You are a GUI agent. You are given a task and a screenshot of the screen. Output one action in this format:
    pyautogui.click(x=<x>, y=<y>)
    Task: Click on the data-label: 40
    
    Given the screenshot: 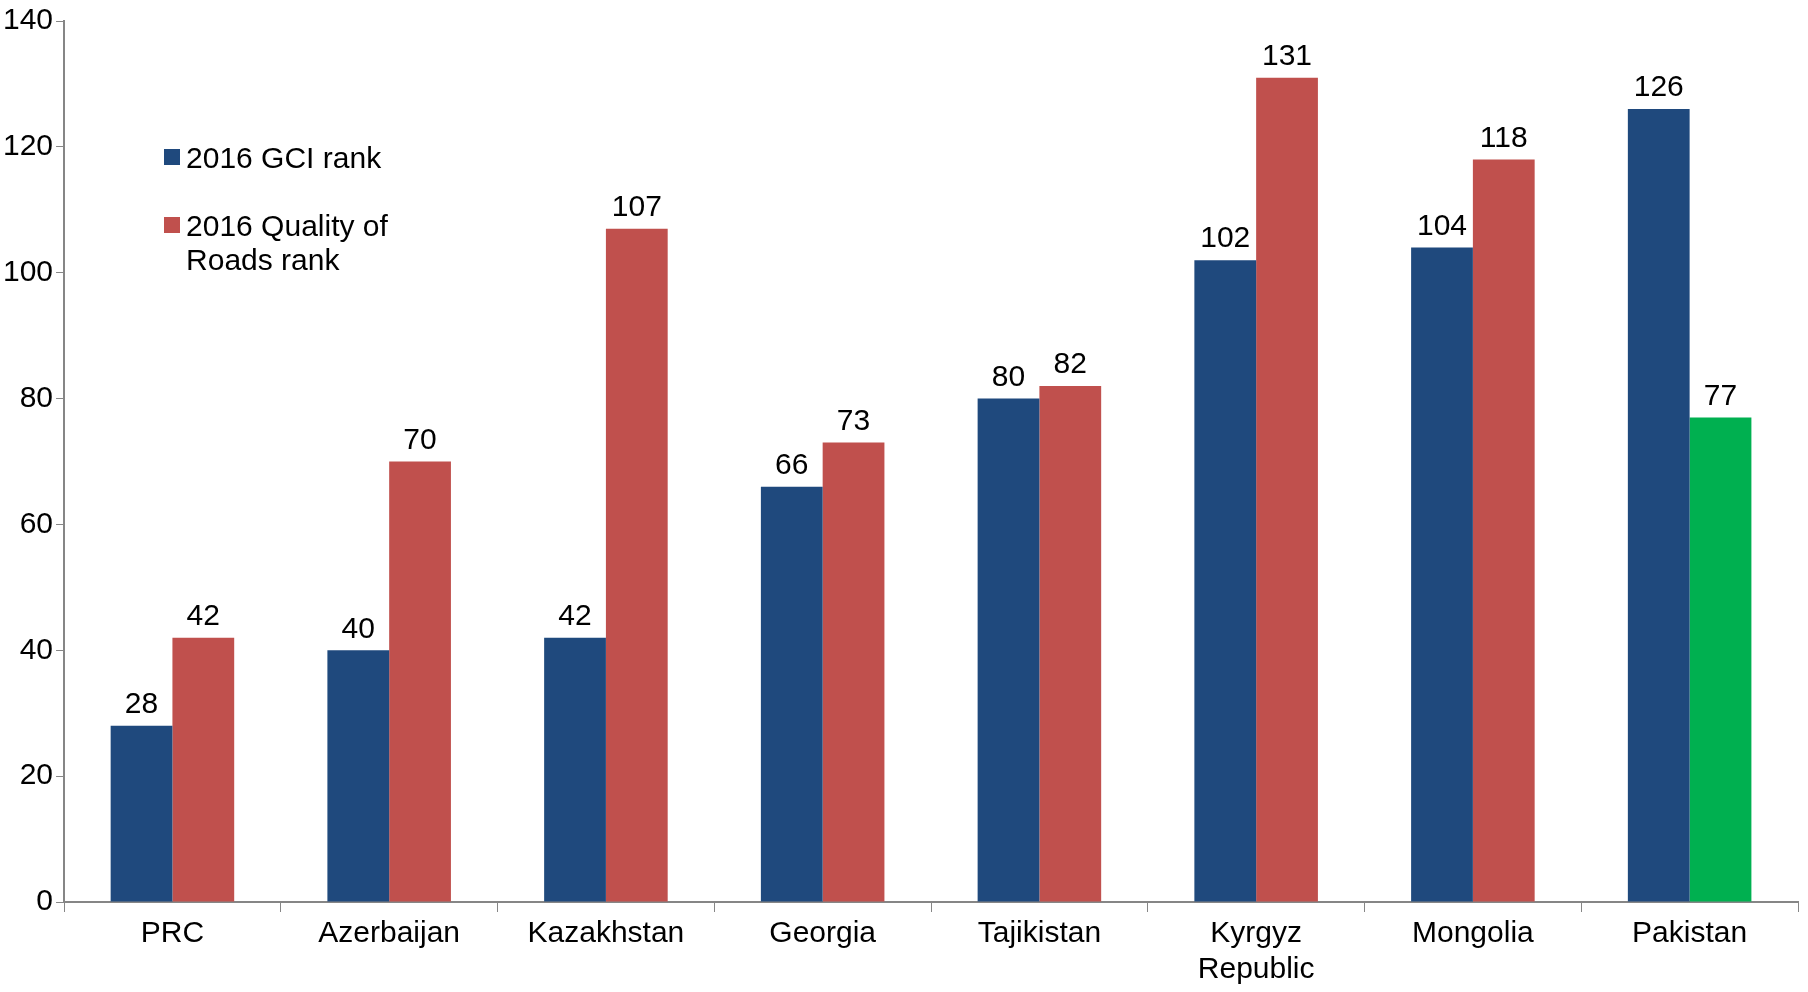 What is the action you would take?
    pyautogui.click(x=358, y=627)
    